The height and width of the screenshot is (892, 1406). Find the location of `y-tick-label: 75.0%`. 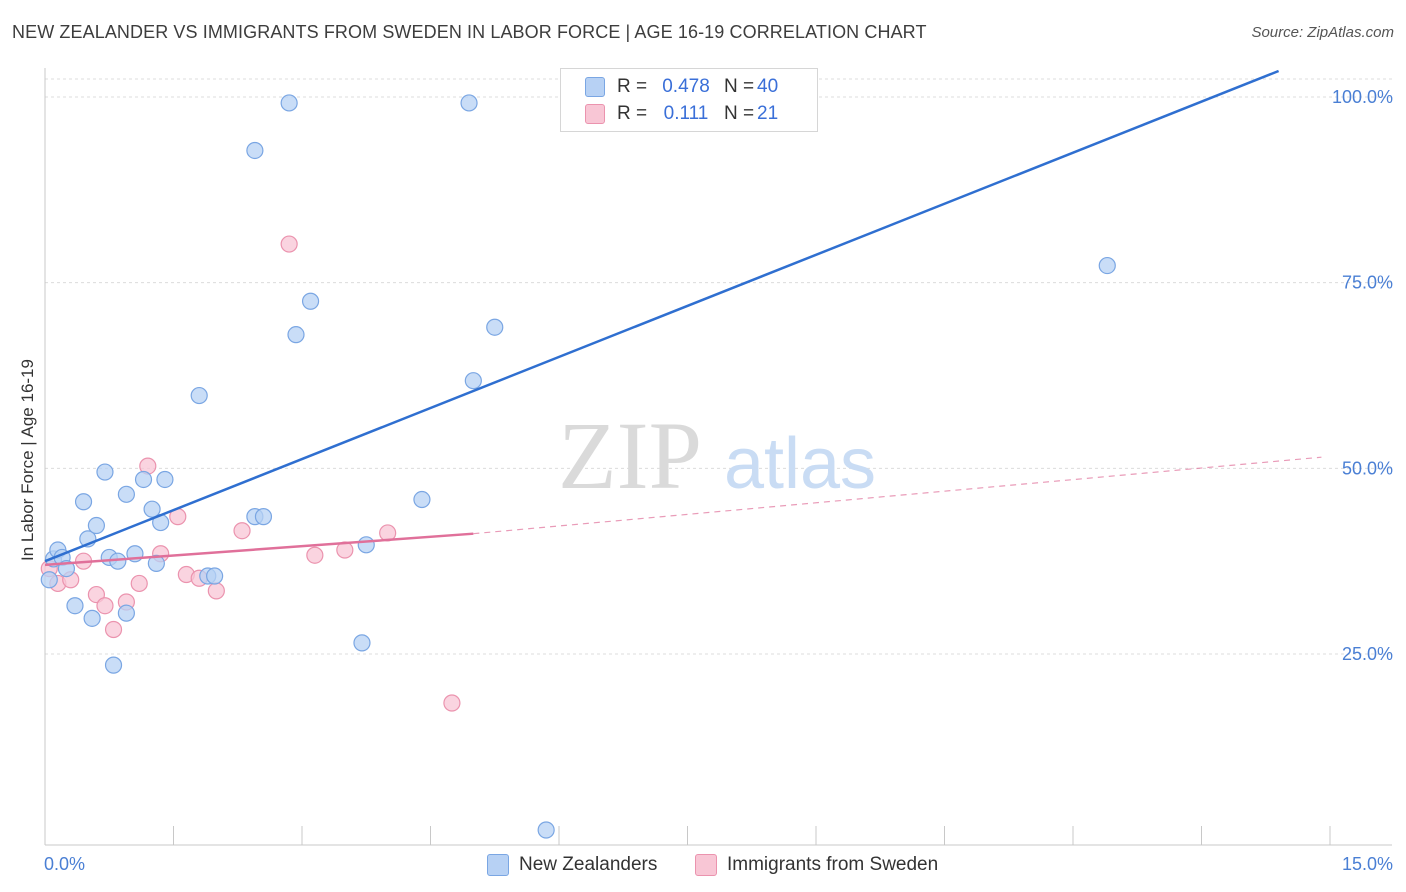

y-tick-label: 75.0% is located at coordinates (1367, 283).